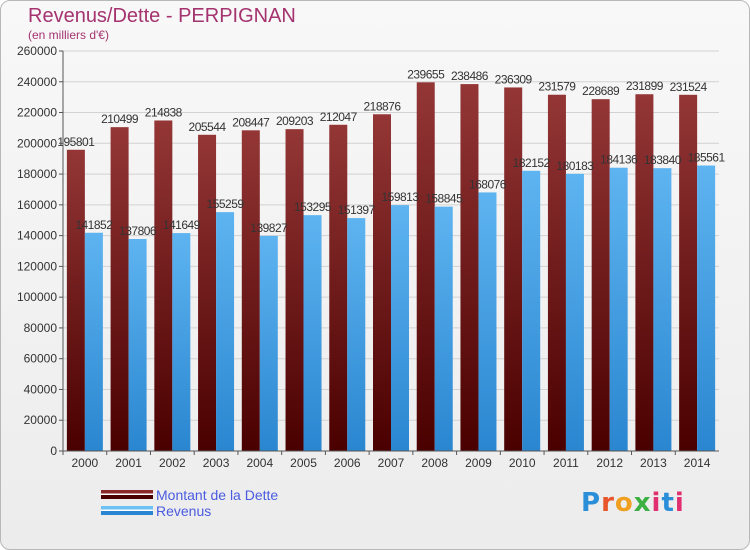  Describe the element at coordinates (608, 503) in the screenshot. I see `logo-letter: r` at that location.